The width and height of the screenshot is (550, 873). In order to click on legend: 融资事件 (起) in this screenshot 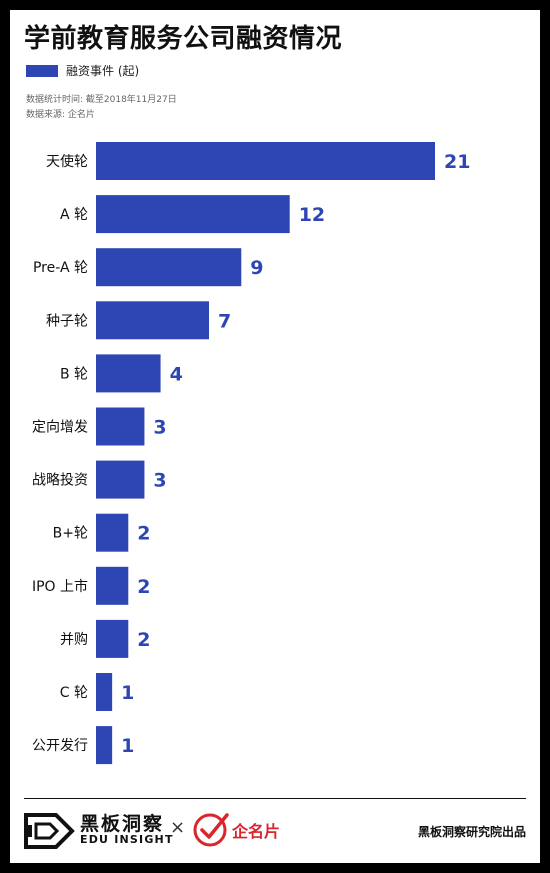, I will do `click(82, 70)`.